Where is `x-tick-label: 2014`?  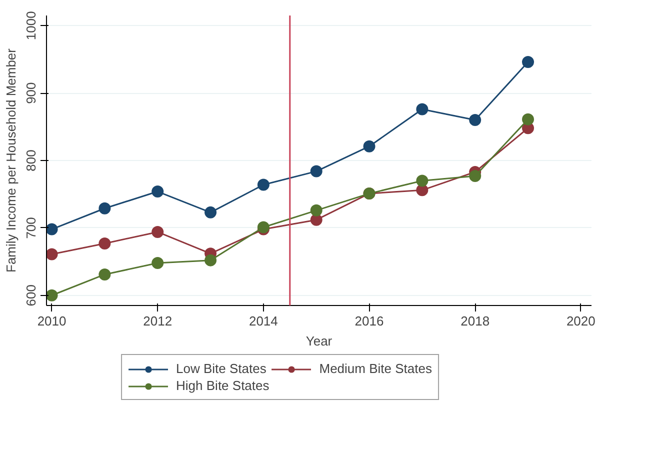 x-tick-label: 2014 is located at coordinates (263, 321).